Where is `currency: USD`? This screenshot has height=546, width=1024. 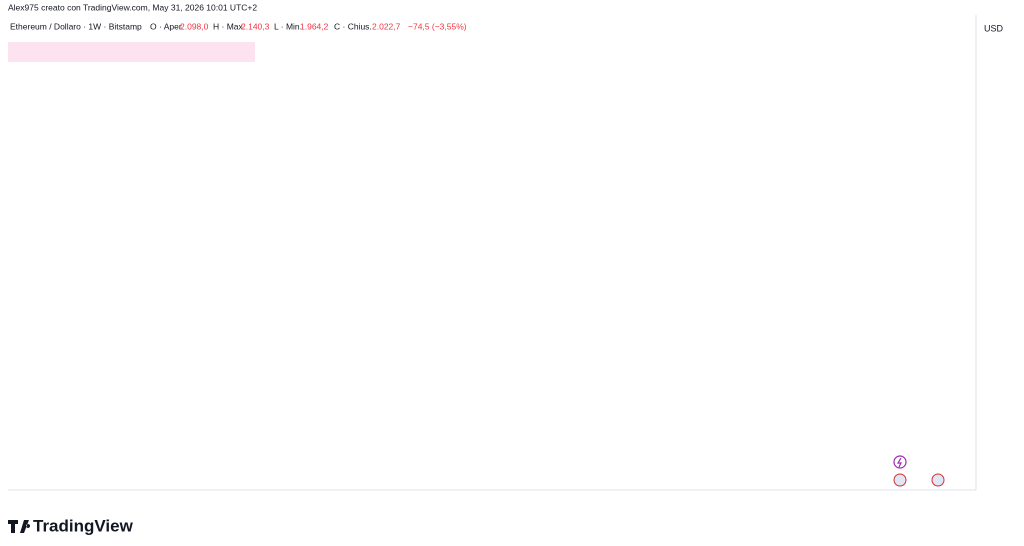
currency: USD is located at coordinates (994, 28).